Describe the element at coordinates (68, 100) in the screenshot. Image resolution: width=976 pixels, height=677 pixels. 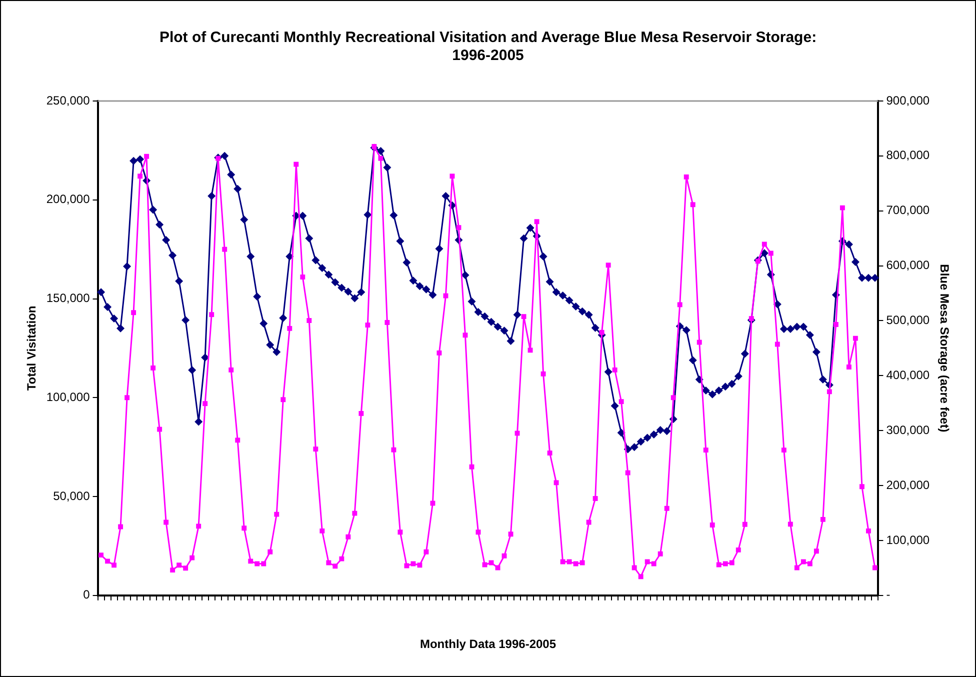
I see `y-tick-label: 250,000` at that location.